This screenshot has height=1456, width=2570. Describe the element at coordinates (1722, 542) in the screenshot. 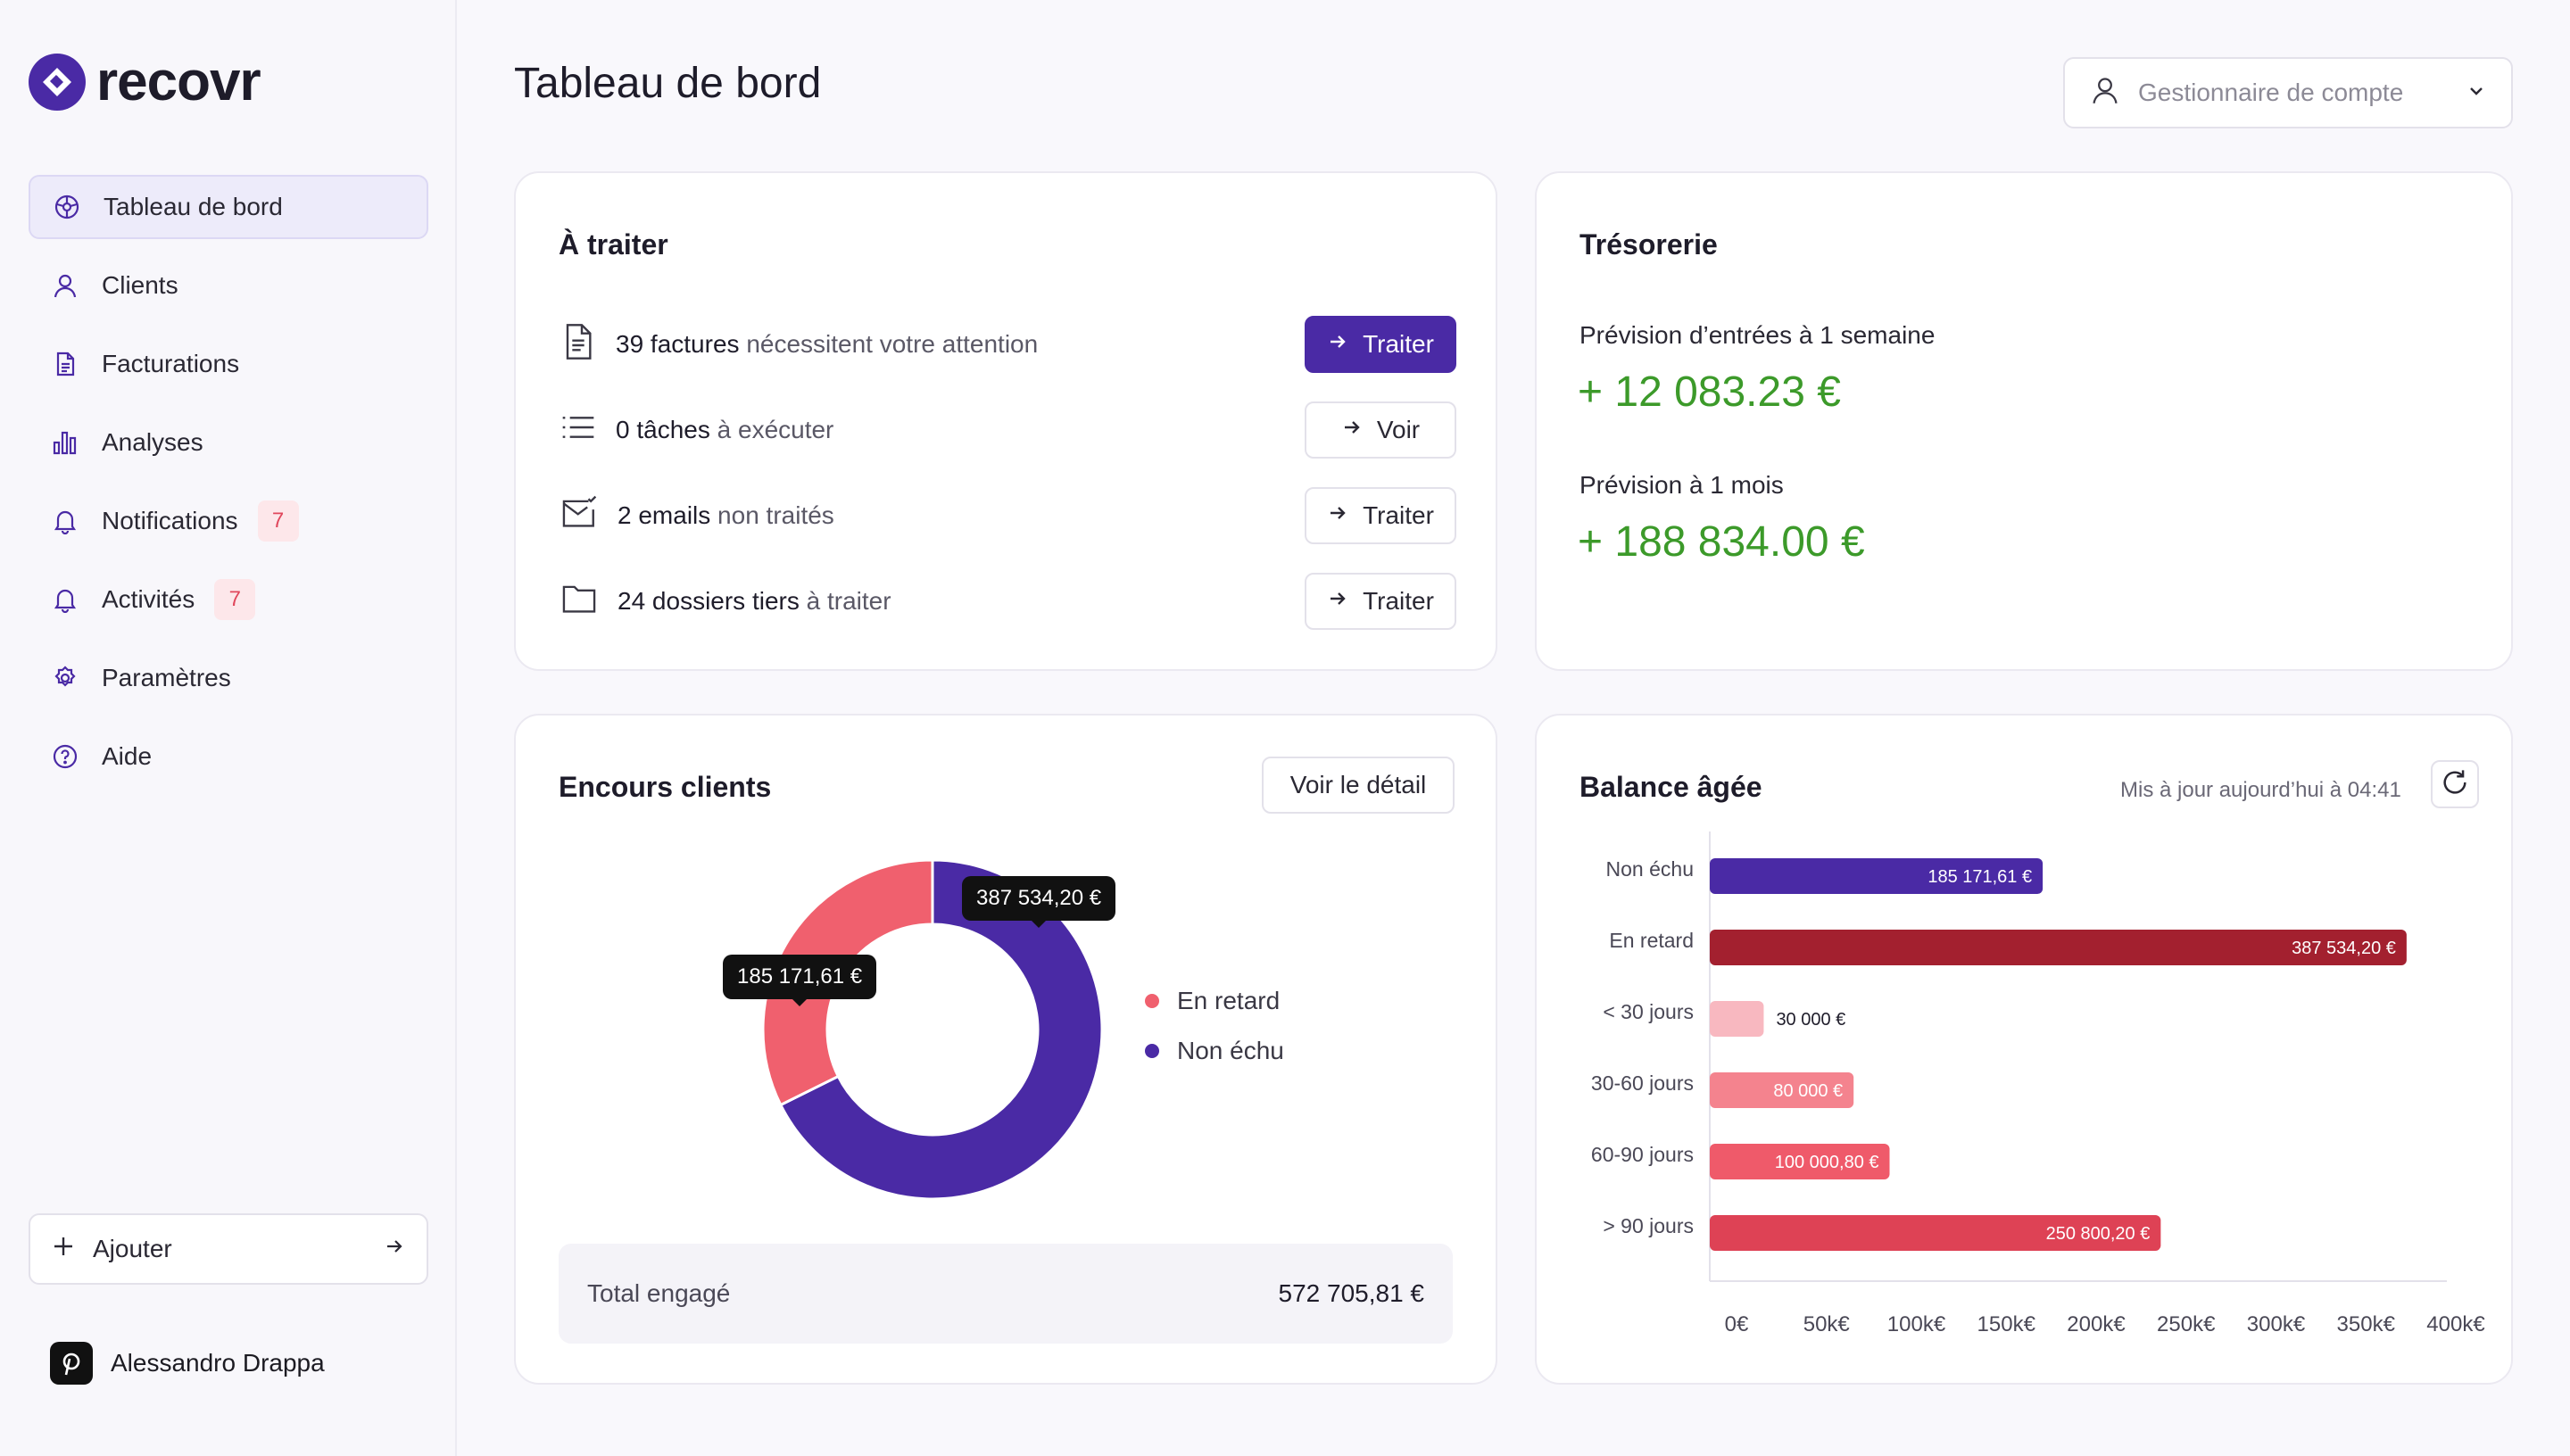

I see `month-forecast-value: + 188 834.00 €` at that location.